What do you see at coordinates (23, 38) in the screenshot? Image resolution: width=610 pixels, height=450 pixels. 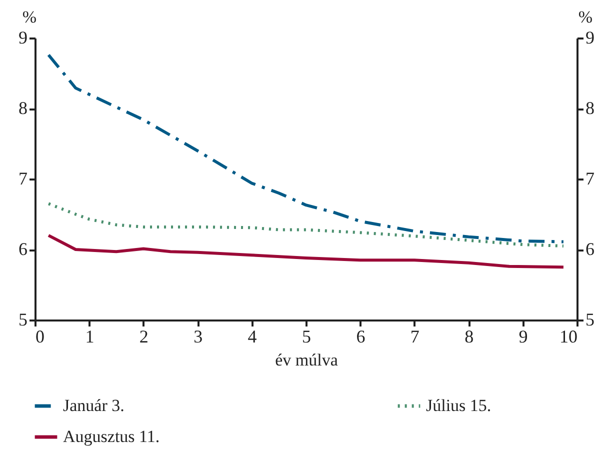 I see `y-tick-label: 9` at bounding box center [23, 38].